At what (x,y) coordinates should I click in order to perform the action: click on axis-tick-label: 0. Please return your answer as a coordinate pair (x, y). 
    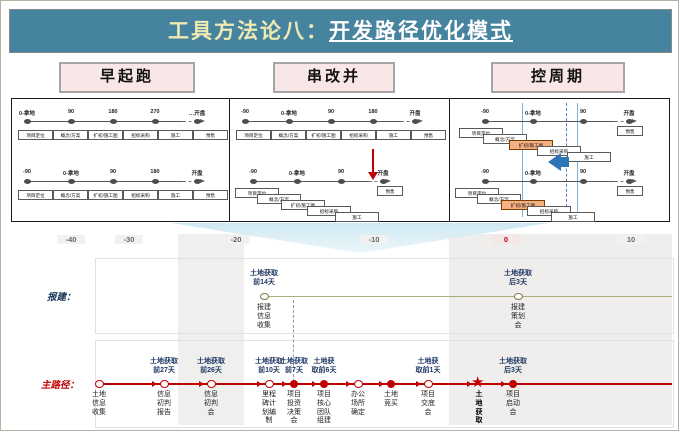
    Looking at the image, I should click on (506, 239).